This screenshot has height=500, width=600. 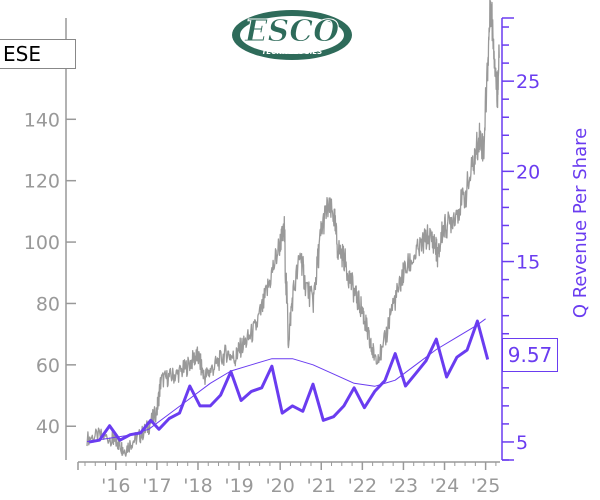 I want to click on logo-brand: ESCO, so click(x=292, y=31).